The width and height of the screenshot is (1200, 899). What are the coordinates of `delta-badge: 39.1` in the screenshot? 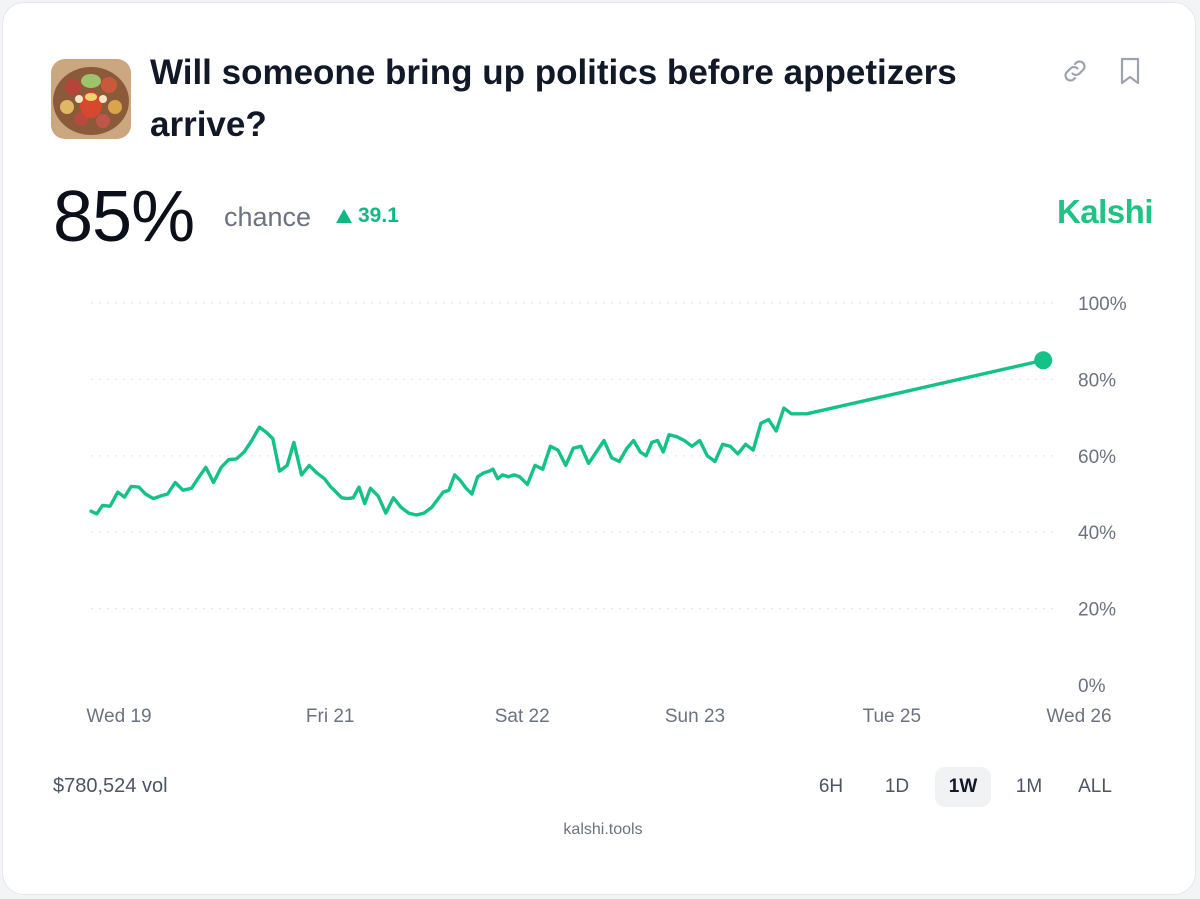 It's located at (367, 216).